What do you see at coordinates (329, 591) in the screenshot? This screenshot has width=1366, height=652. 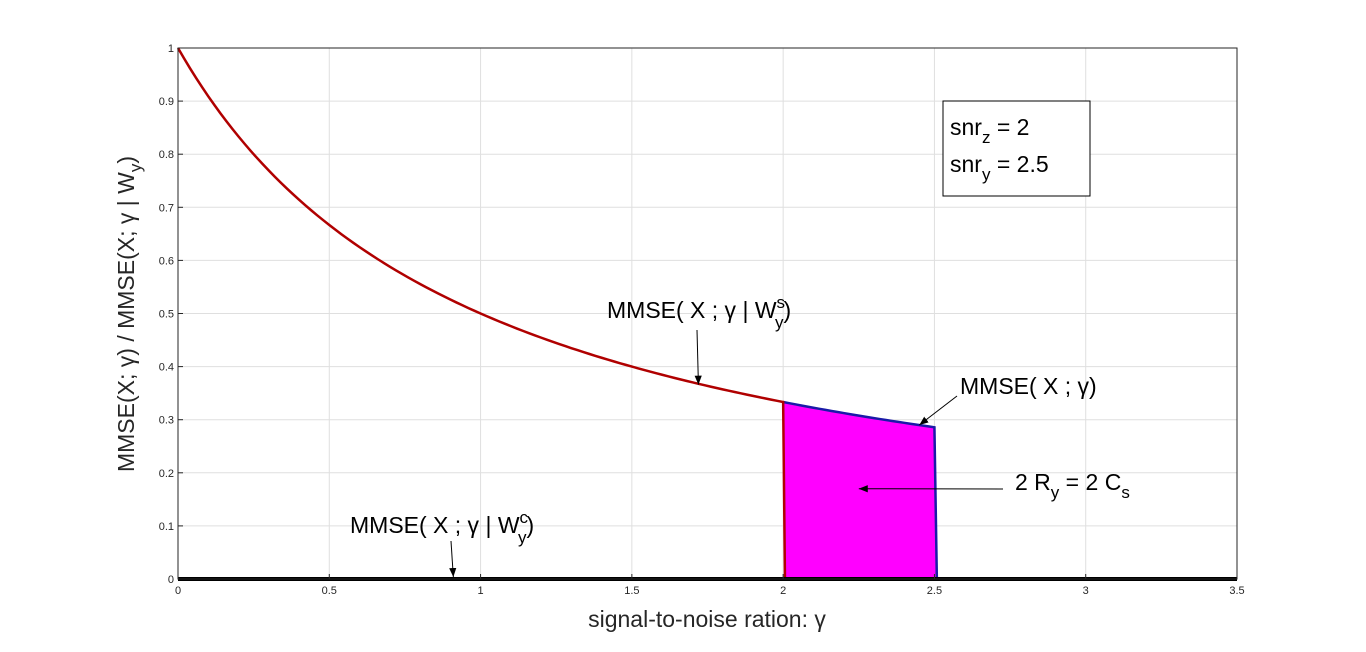 I see `x-tick-label: 0.5` at bounding box center [329, 591].